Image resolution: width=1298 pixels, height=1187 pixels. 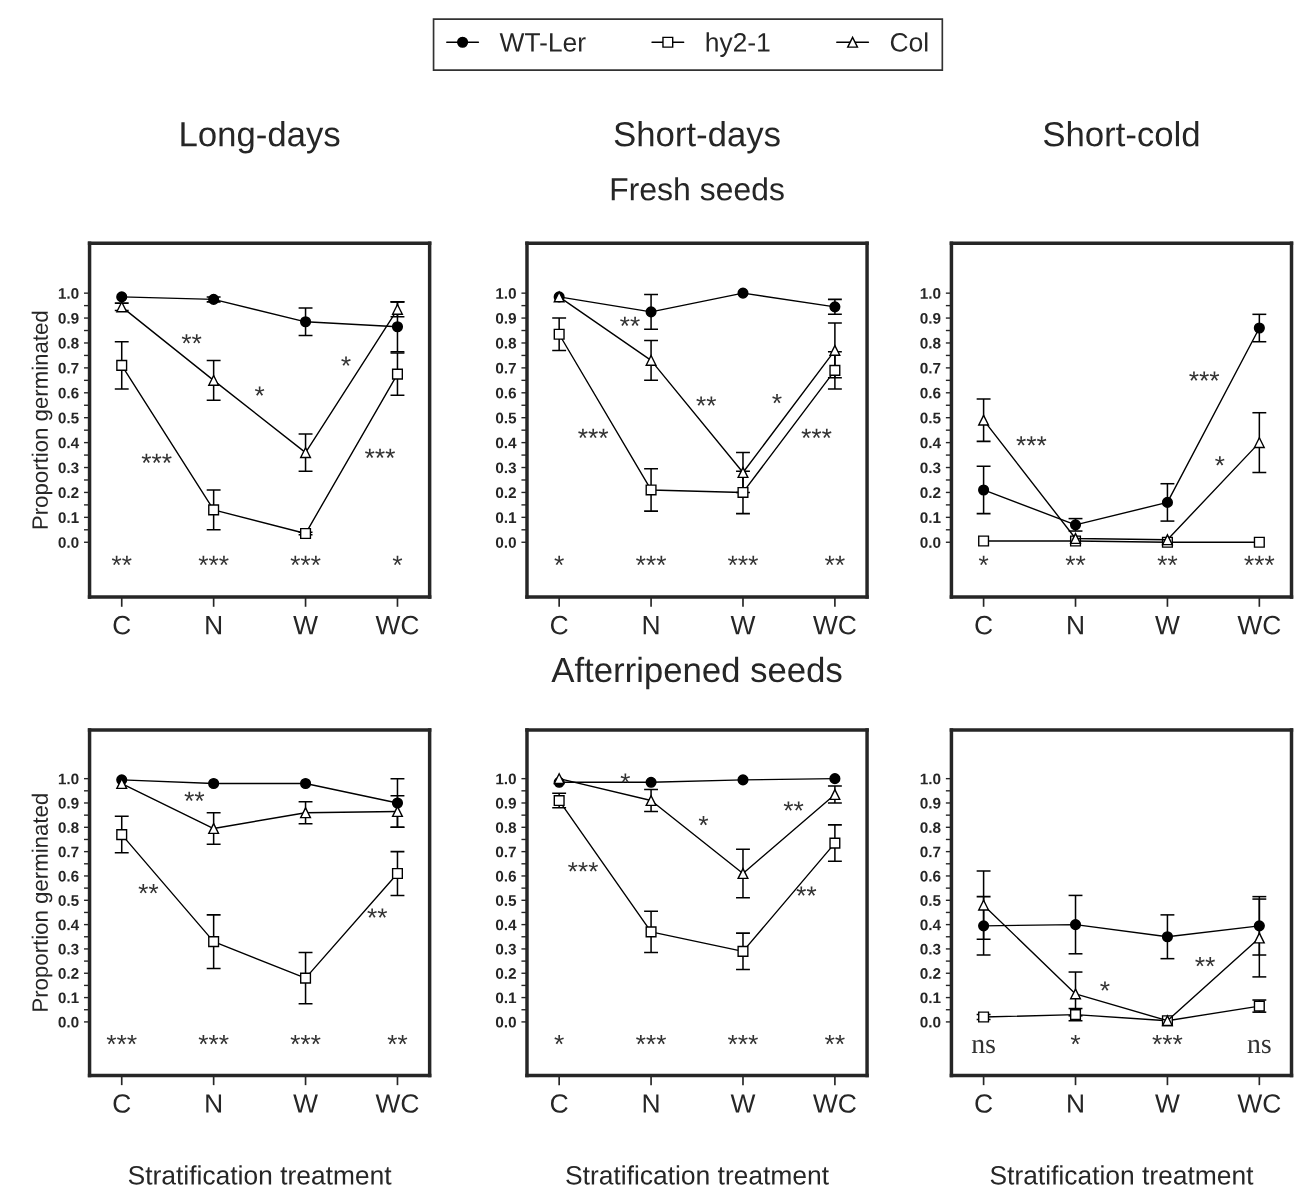 What do you see at coordinates (909, 42) in the screenshot?
I see `legend-label: Col` at bounding box center [909, 42].